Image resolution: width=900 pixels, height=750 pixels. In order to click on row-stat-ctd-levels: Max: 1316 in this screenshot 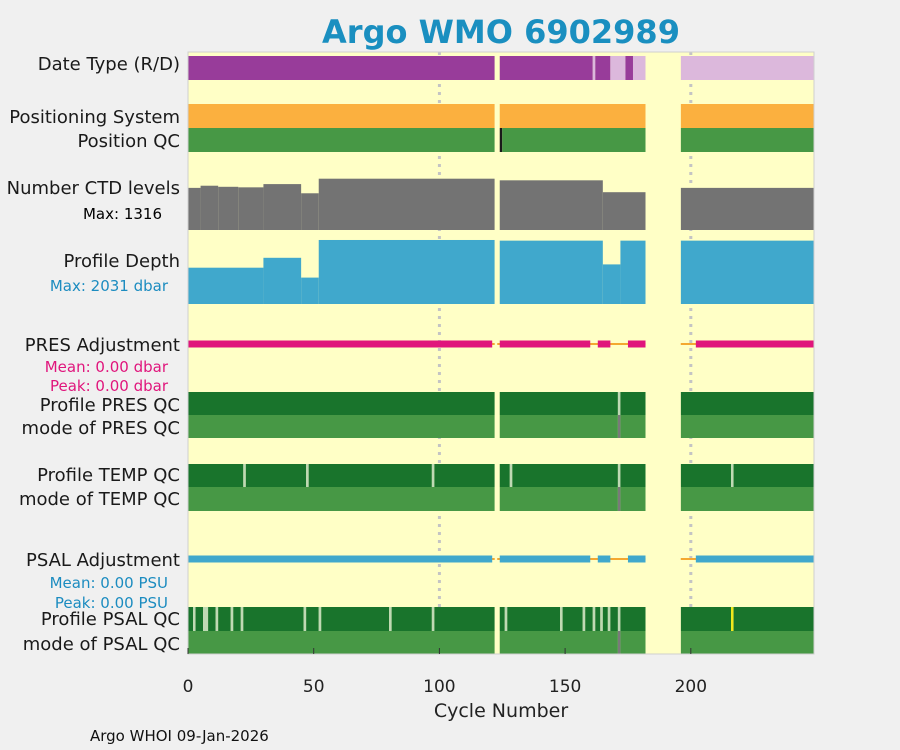, I will do `click(122, 214)`.